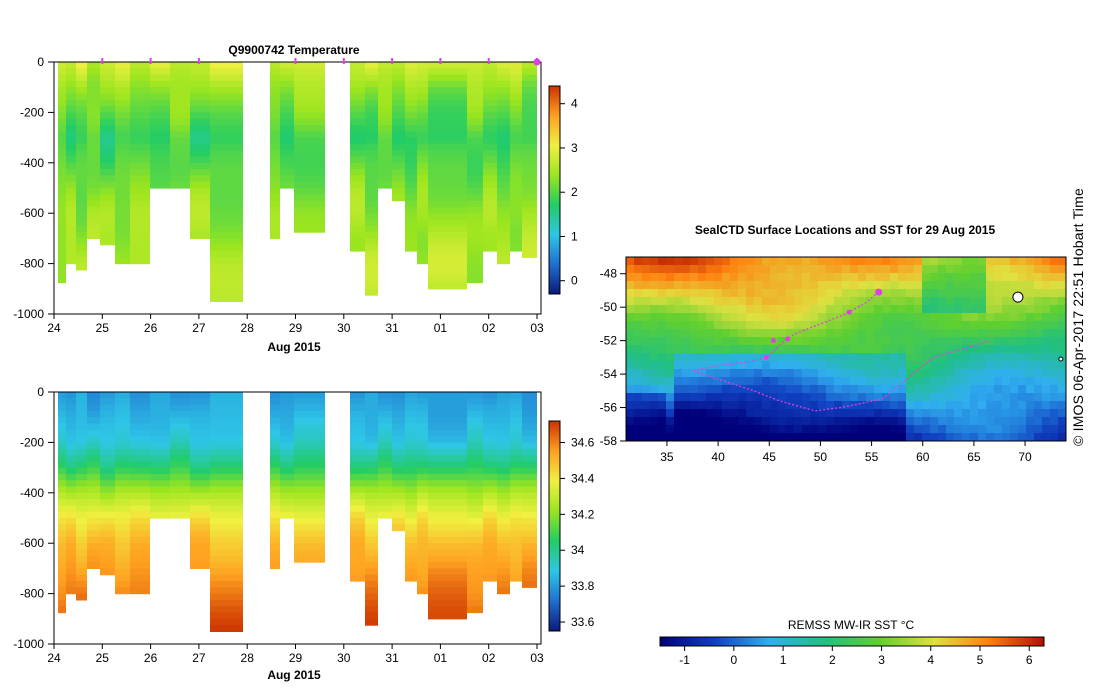 The image size is (1099, 700). What do you see at coordinates (32, 493) in the screenshot?
I see `y-tick-label: -400` at bounding box center [32, 493].